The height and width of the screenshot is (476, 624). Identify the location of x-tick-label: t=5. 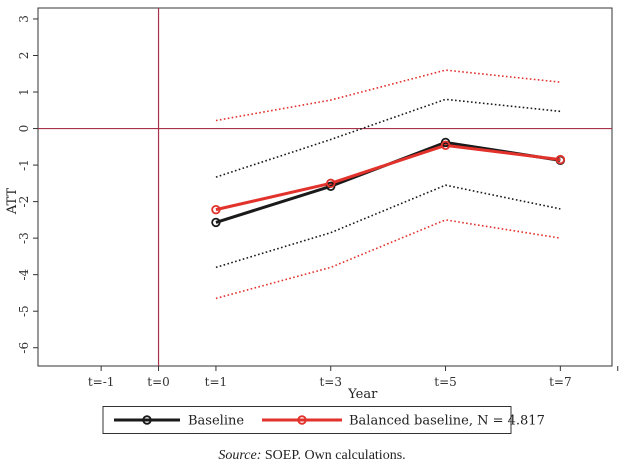
(445, 382).